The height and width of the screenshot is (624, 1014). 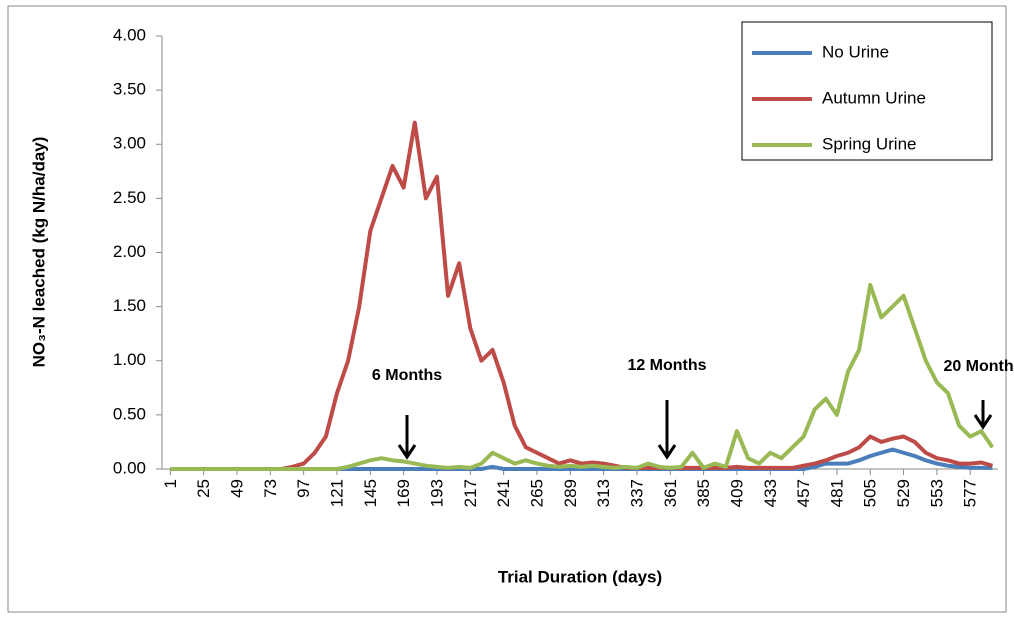 What do you see at coordinates (236, 488) in the screenshot?
I see `x-tick-label: 49` at bounding box center [236, 488].